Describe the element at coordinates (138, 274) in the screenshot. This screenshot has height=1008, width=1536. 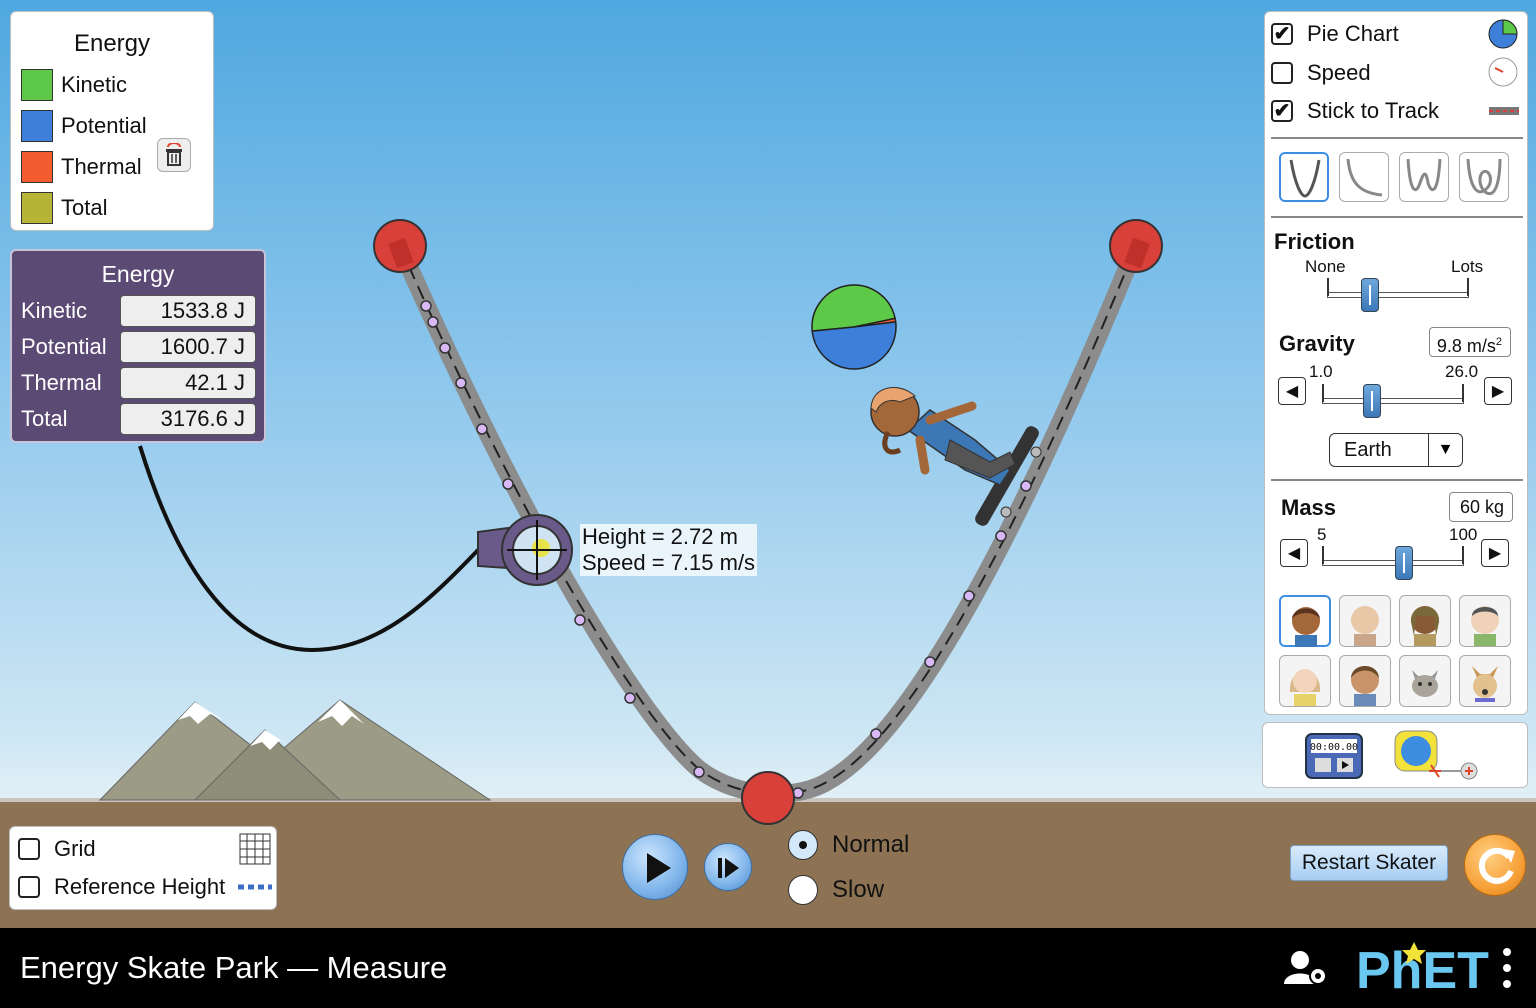
I see `energy-values-title: Energy` at that location.